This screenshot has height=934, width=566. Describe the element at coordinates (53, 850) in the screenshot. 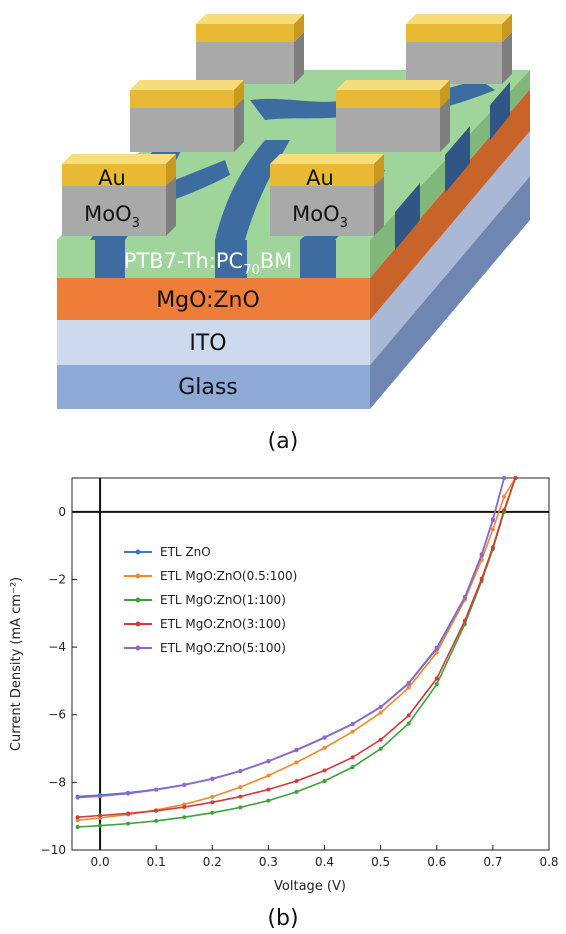

I see `y-tick-label: −10` at that location.